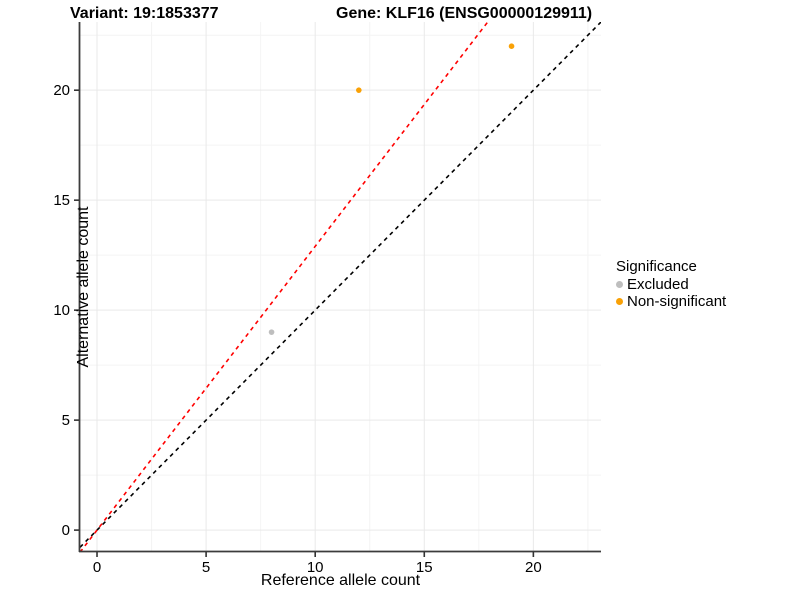  What do you see at coordinates (340, 580) in the screenshot?
I see `x-axis-title: Reference allele count` at bounding box center [340, 580].